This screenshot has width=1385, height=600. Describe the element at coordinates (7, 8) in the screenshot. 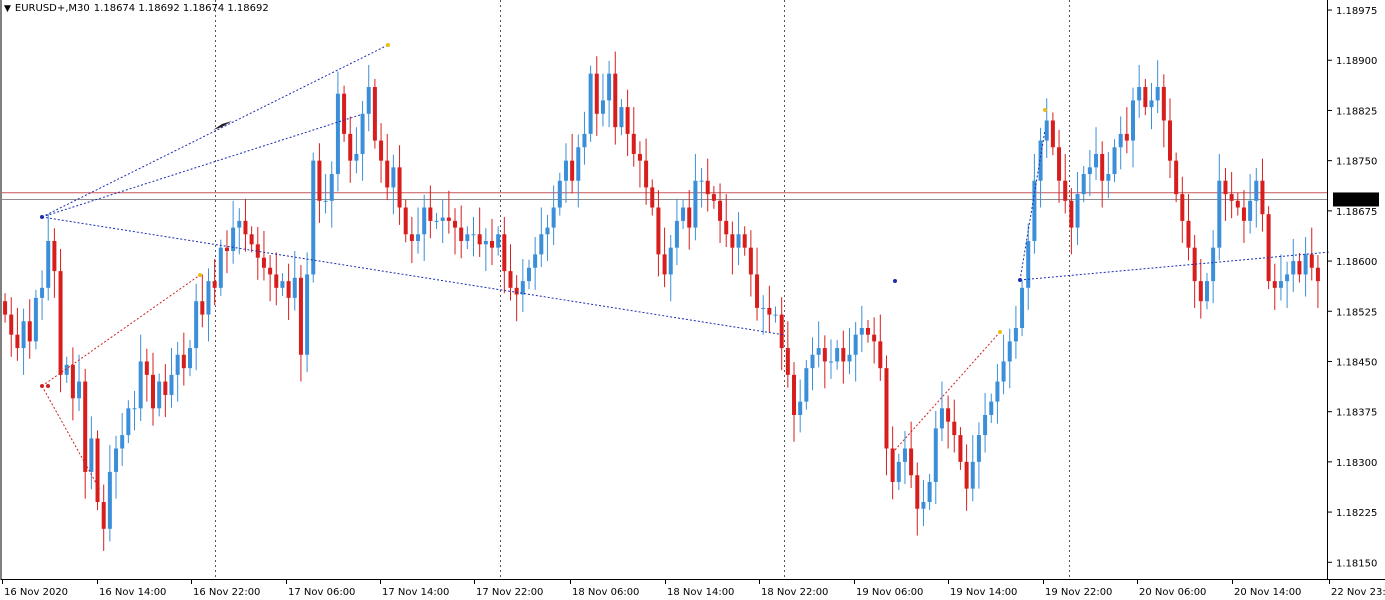

I see `chart-menu-icon: ▼` at that location.